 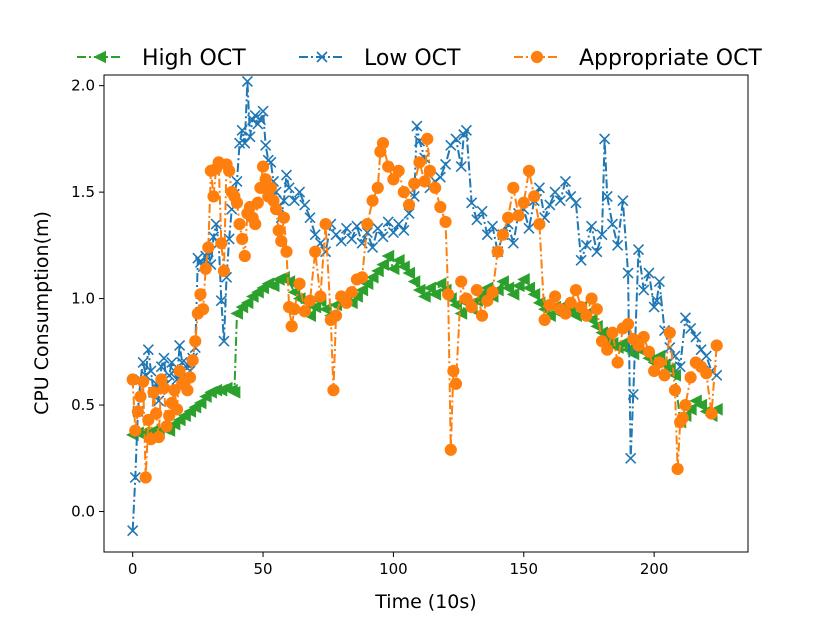 What do you see at coordinates (654, 569) in the screenshot?
I see `x-tick-label: 200` at bounding box center [654, 569].